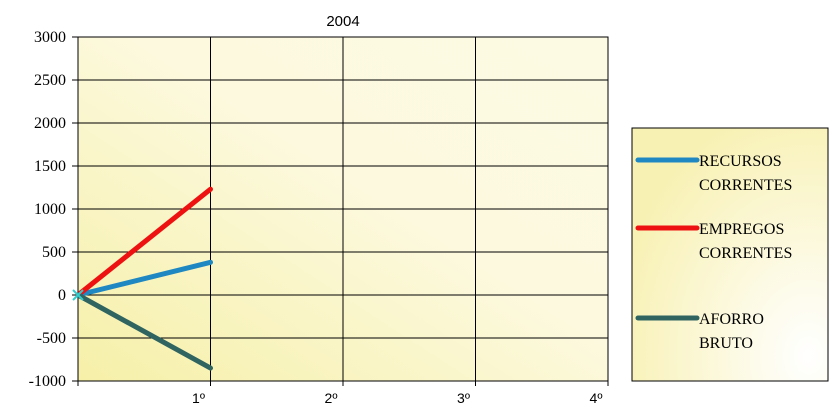 The image size is (830, 418). I want to click on y-tick-label: 2000, so click(50, 123).